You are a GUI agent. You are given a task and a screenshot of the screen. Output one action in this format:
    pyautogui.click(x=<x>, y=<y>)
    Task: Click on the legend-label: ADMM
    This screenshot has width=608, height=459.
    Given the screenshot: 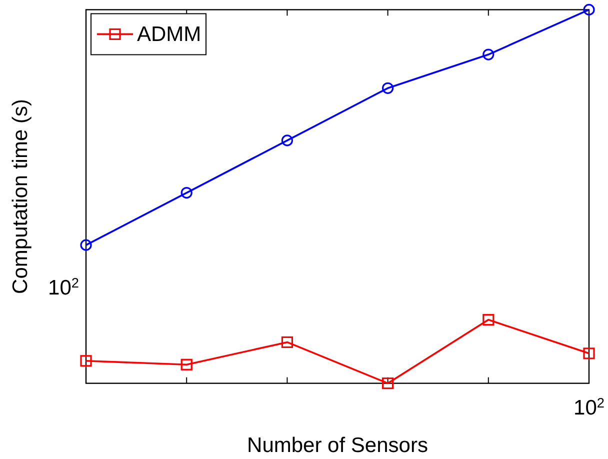 What is the action you would take?
    pyautogui.click(x=169, y=34)
    